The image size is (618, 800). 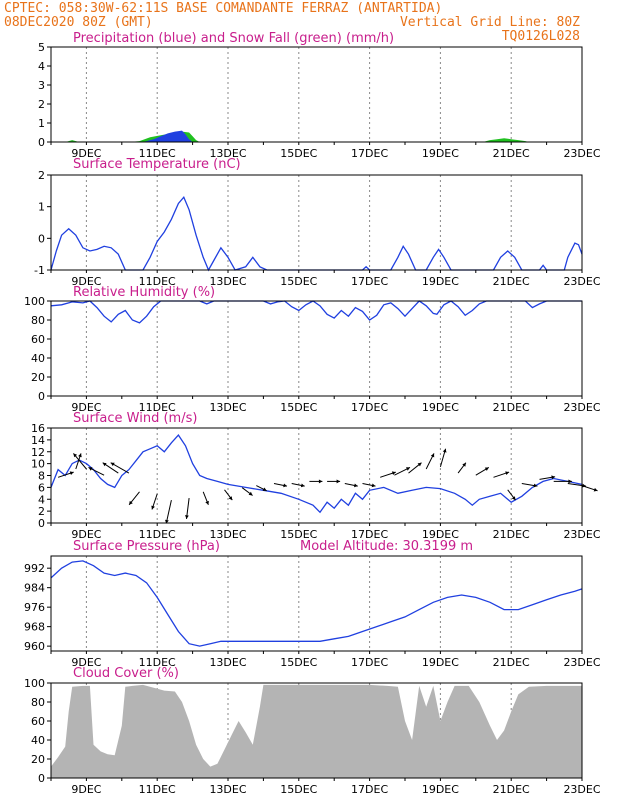 I want to click on temp-xtick-label: 9DEC, so click(x=86, y=281).